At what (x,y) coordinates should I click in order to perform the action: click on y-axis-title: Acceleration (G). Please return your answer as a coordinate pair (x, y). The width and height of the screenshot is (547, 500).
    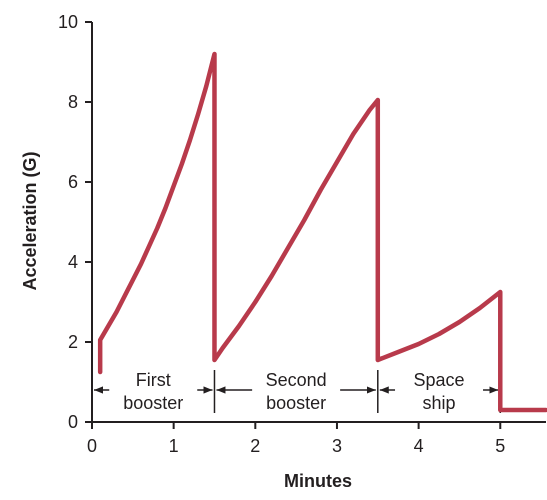
    Looking at the image, I should click on (30, 220).